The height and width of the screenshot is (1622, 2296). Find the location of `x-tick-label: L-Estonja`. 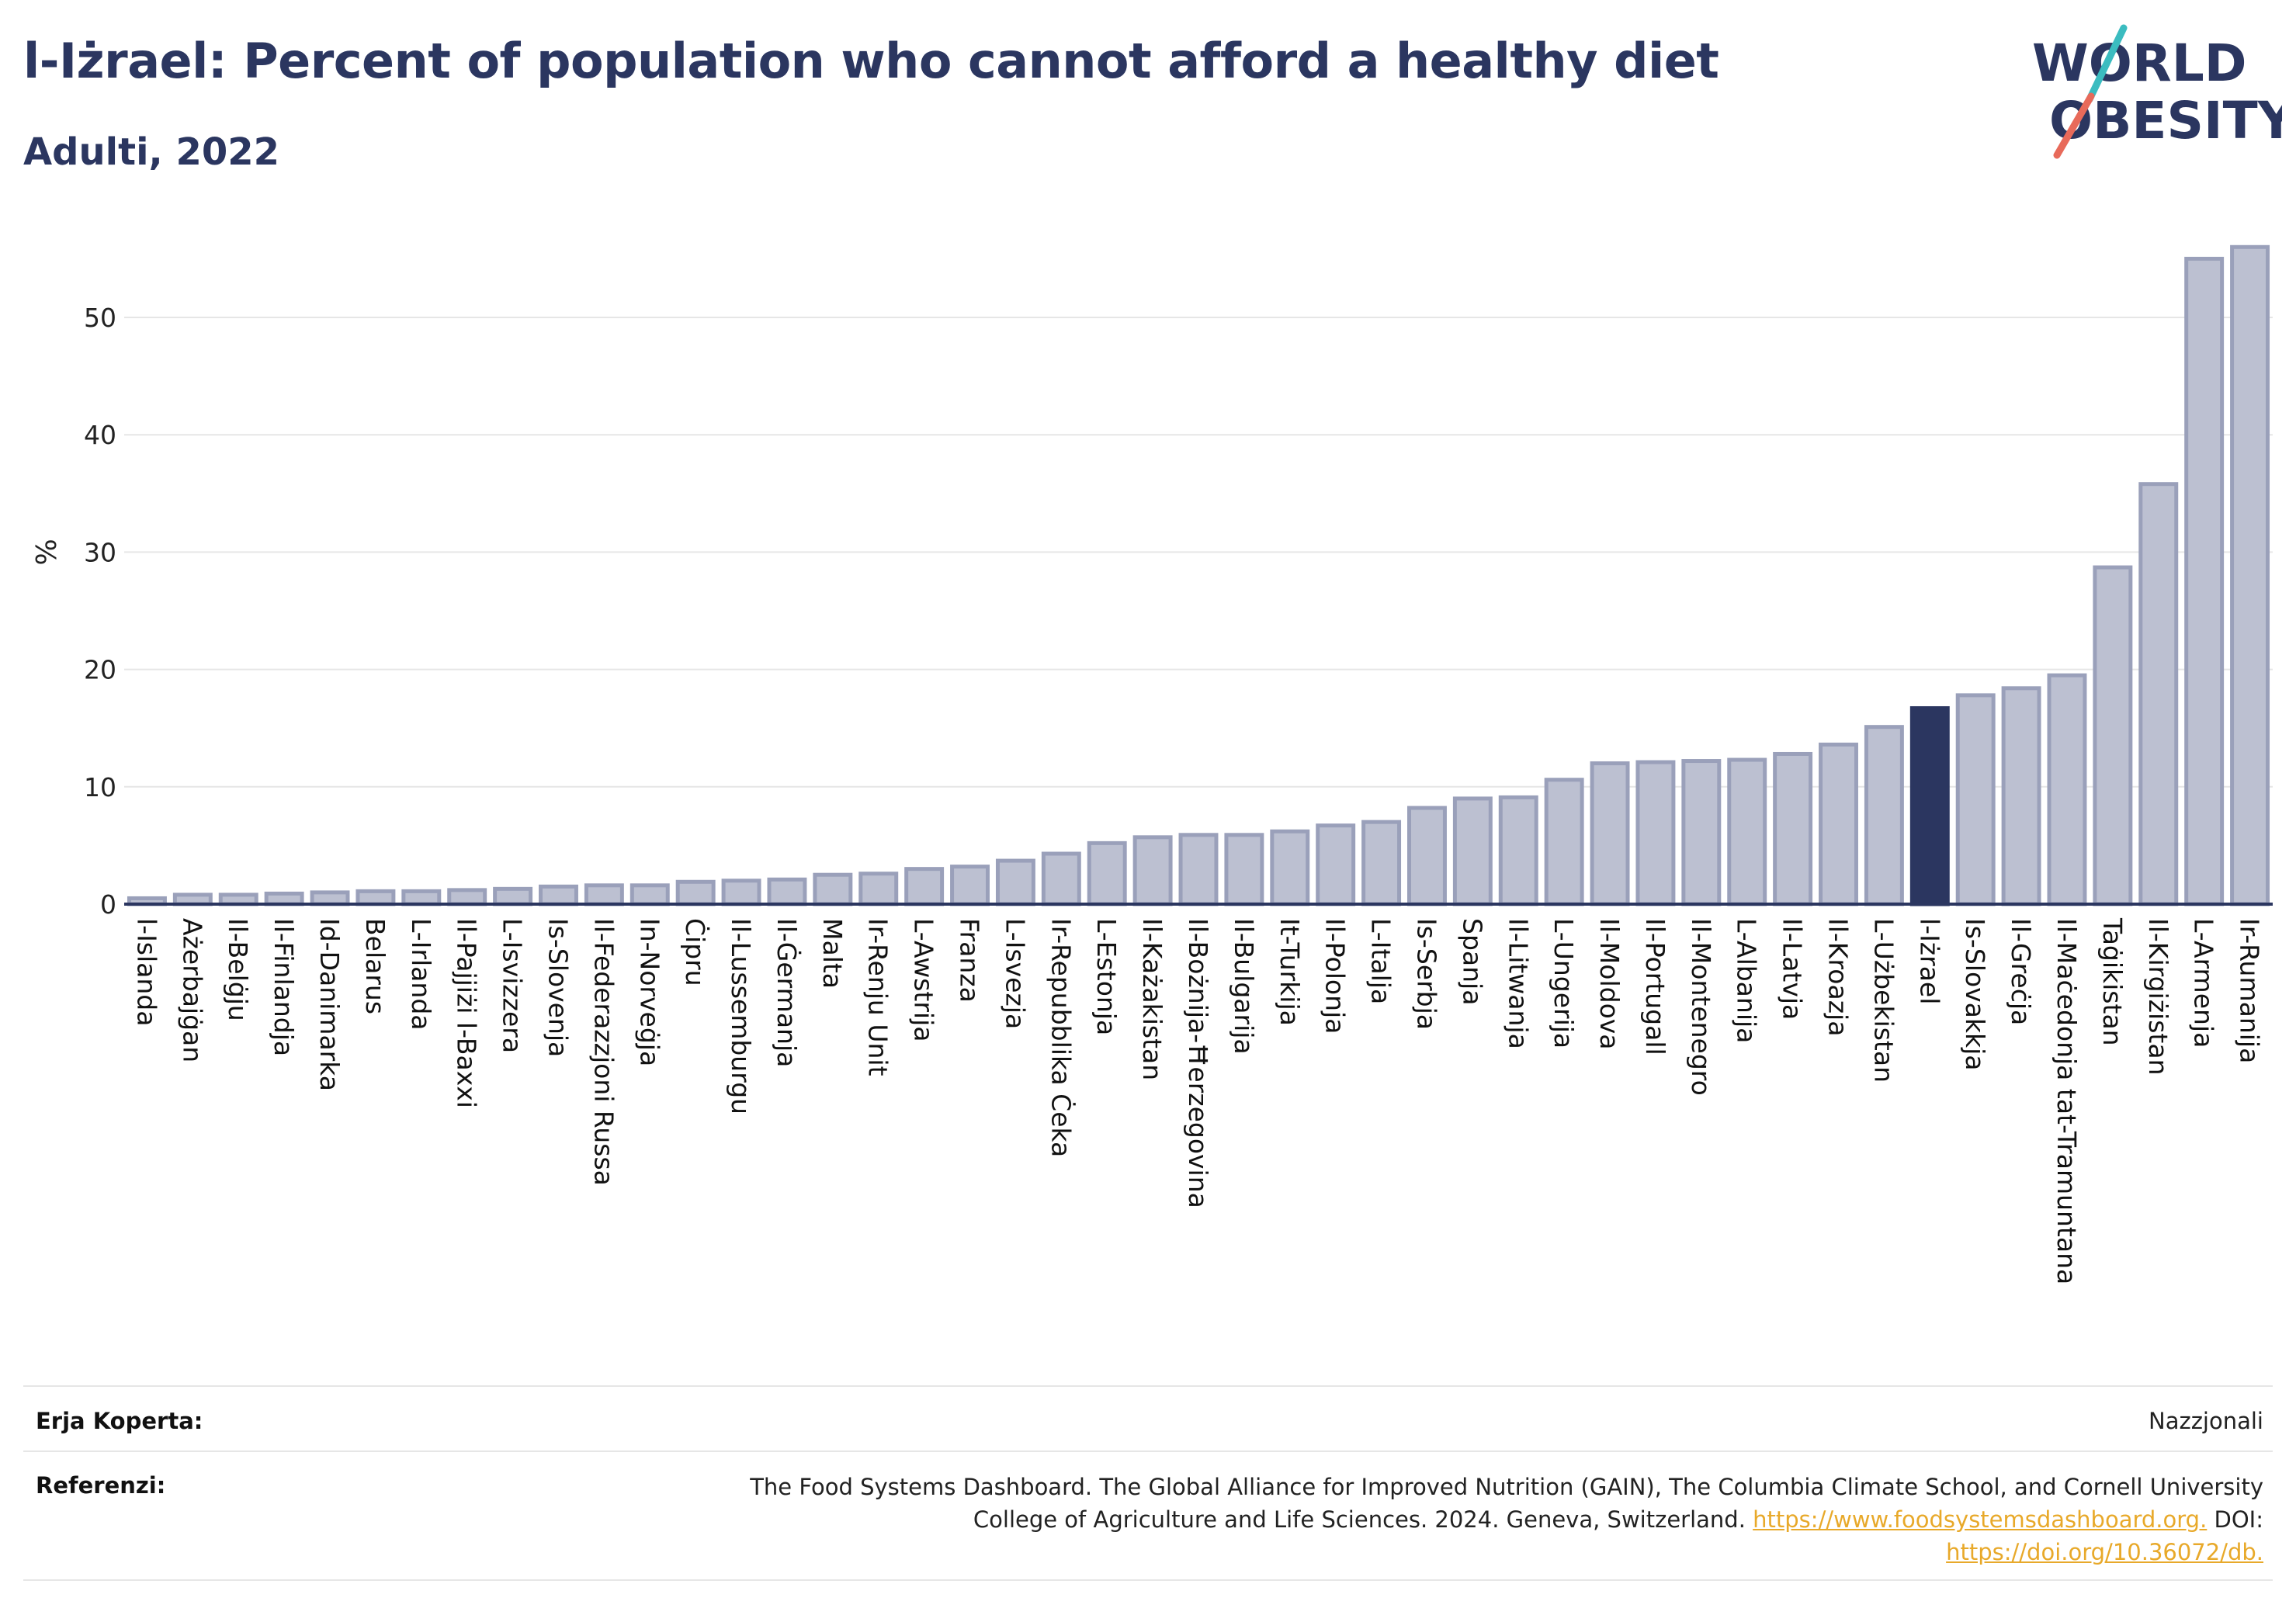

x-tick-label: L-Estonja is located at coordinates (1106, 976).